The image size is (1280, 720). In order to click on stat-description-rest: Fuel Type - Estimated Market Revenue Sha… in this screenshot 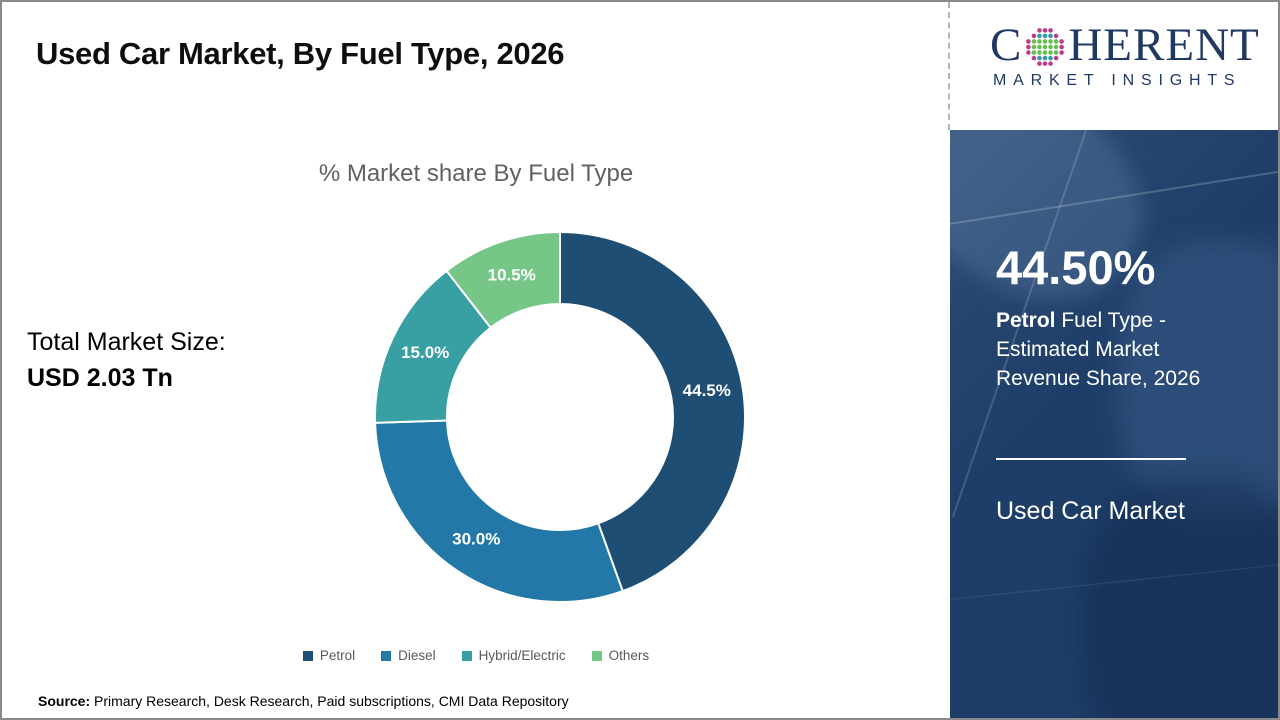, I will do `click(1098, 349)`.